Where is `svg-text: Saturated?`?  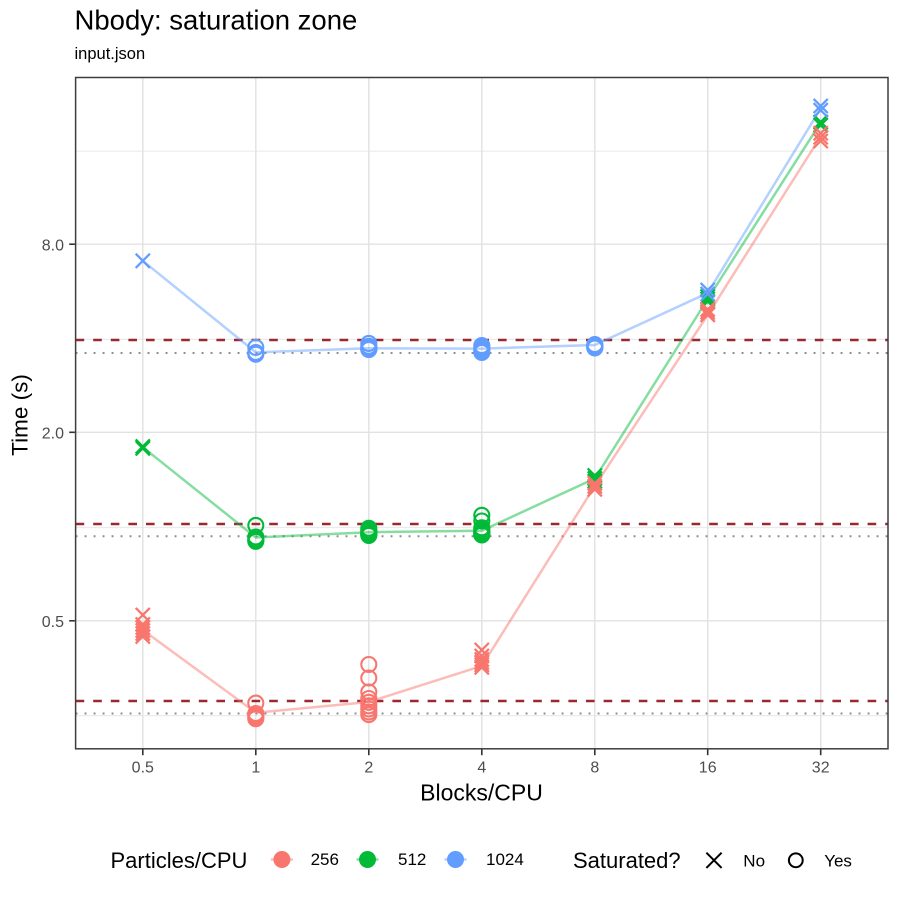
svg-text: Saturated? is located at coordinates (627, 860).